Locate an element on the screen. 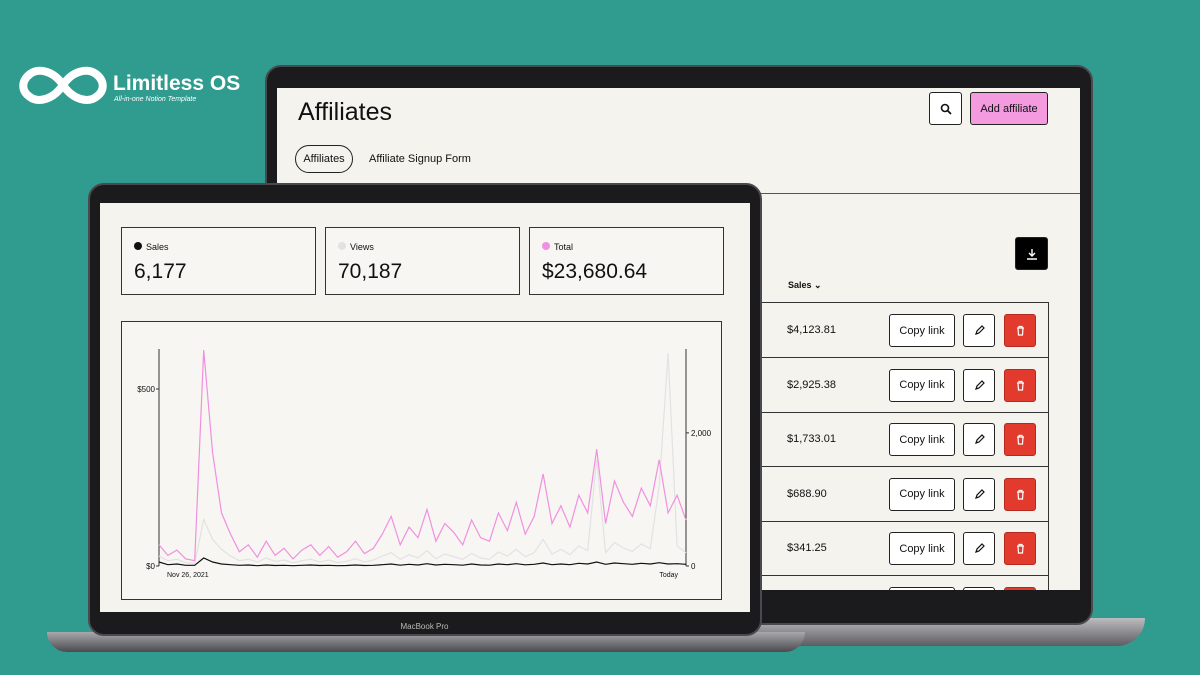 This screenshot has height=675, width=1200. y-tick-label: $0 is located at coordinates (150, 566).